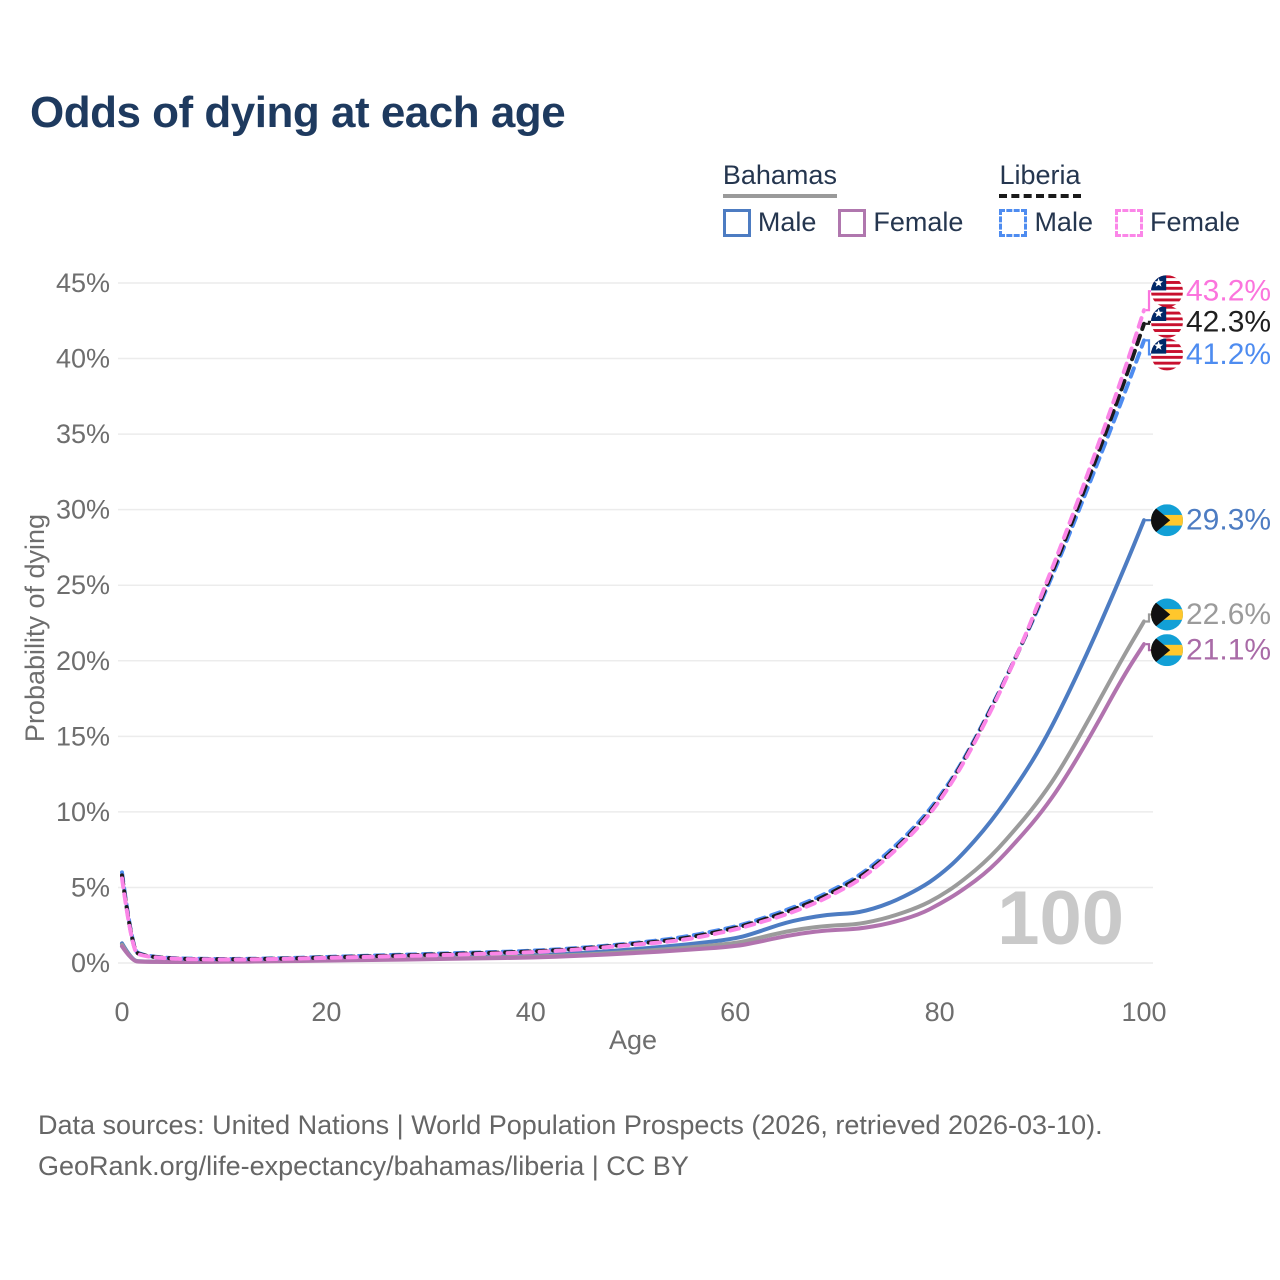 This screenshot has width=1280, height=1280. I want to click on x-tick-label-40: 40, so click(531, 1012).